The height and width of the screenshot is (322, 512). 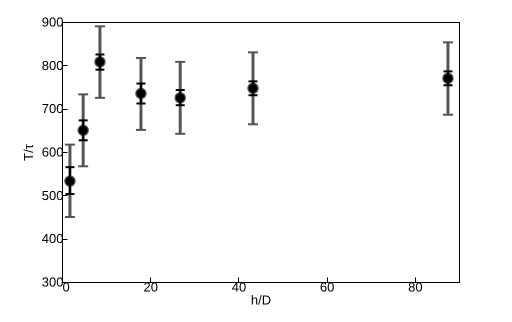 What do you see at coordinates (53, 22) in the screenshot?
I see `y-tick-label: 900` at bounding box center [53, 22].